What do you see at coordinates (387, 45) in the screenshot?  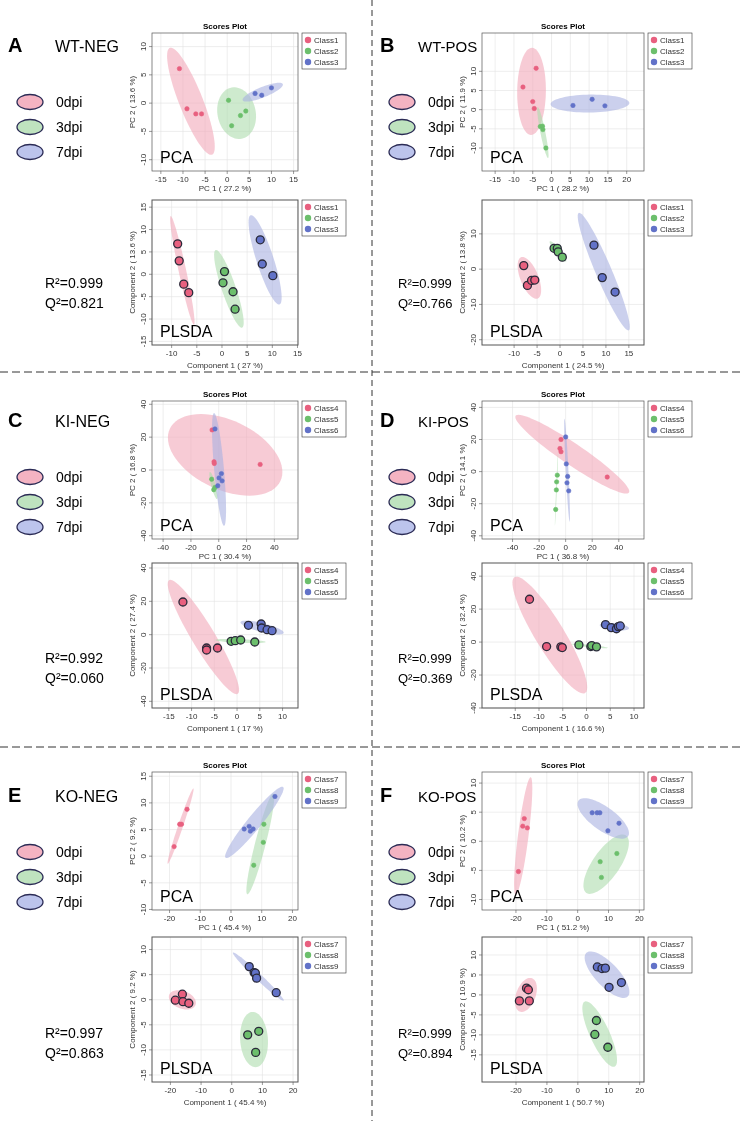 I see `text: B` at bounding box center [387, 45].